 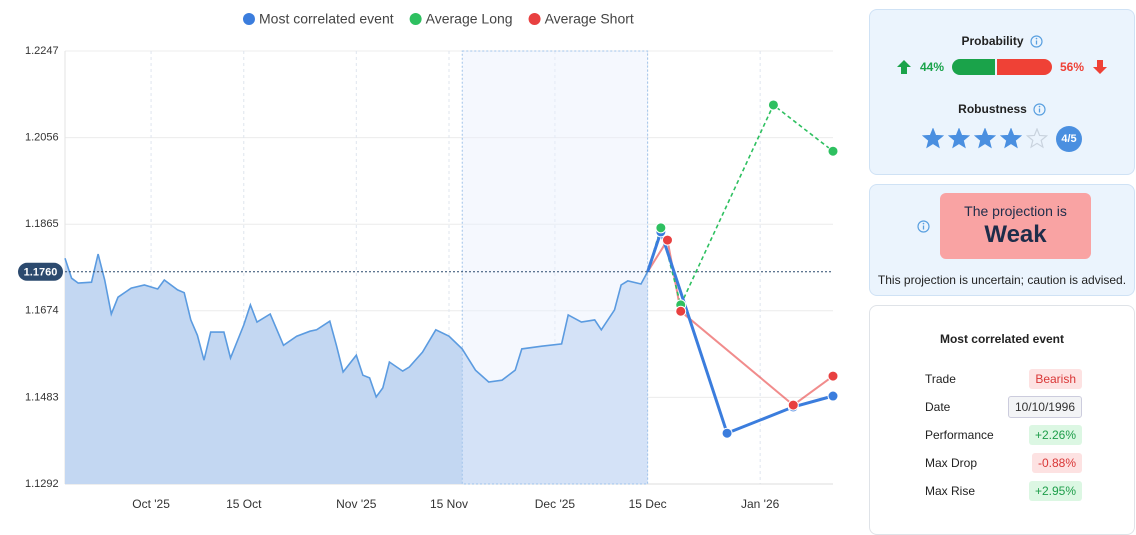 What do you see at coordinates (1056, 463) in the screenshot?
I see `row-value: -0.88%` at bounding box center [1056, 463].